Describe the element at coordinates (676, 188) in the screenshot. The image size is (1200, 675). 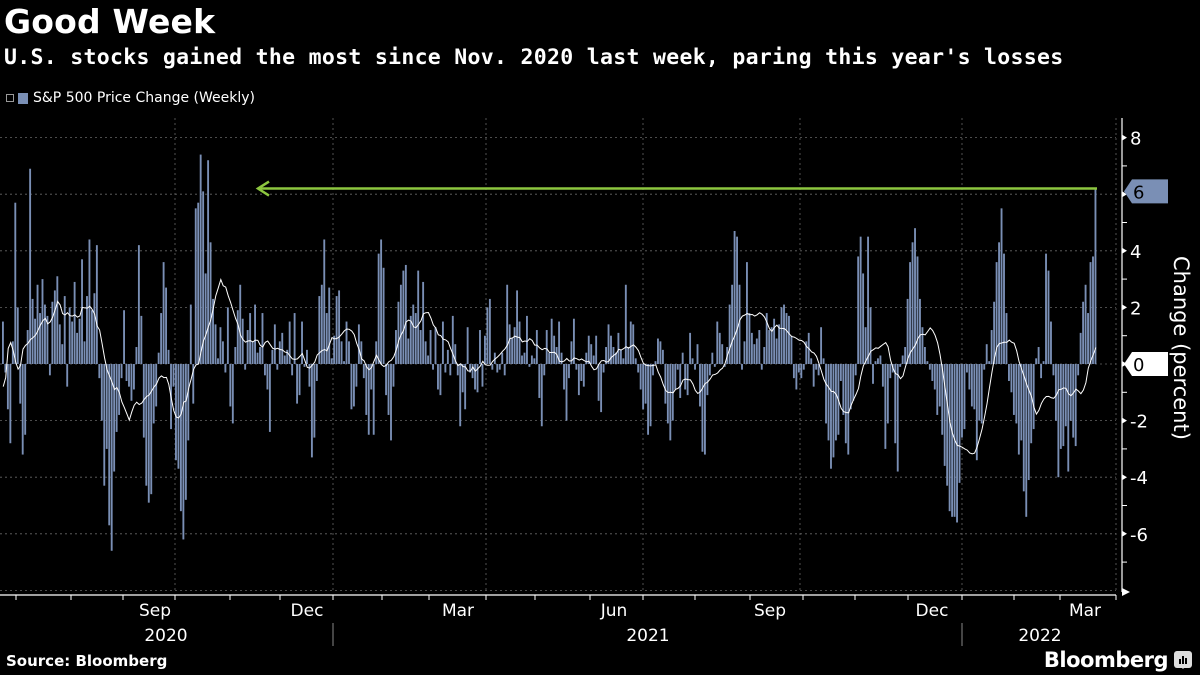
I see `annotation-arrow` at that location.